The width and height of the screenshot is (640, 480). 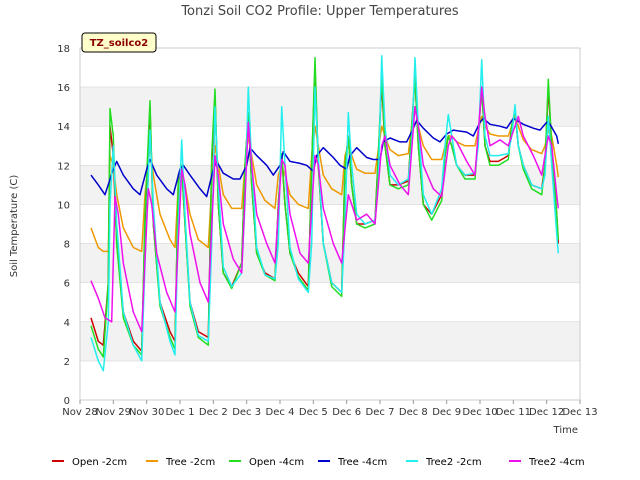 What do you see at coordinates (63, 49) in the screenshot?
I see `y-tick-label: 18` at bounding box center [63, 49].